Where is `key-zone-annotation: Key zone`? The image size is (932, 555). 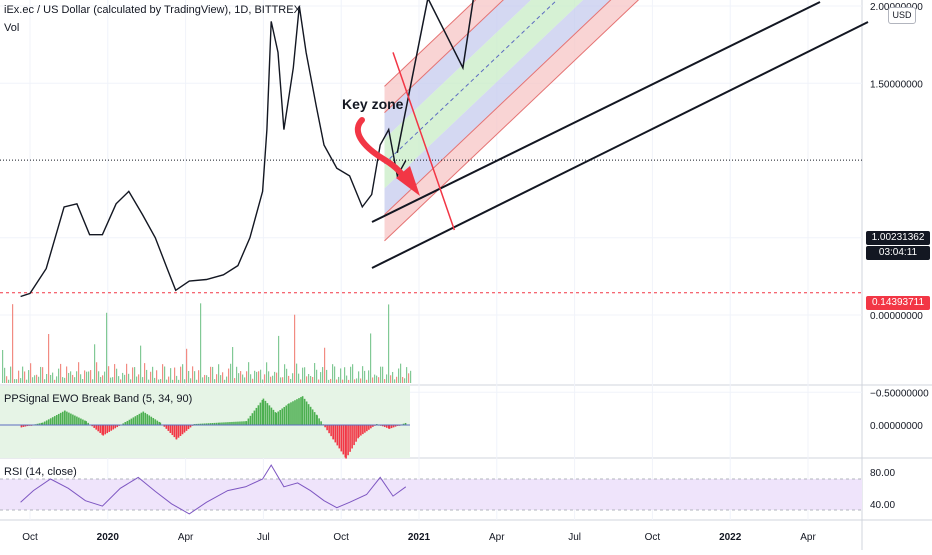 key-zone-annotation: Key zone is located at coordinates (373, 104).